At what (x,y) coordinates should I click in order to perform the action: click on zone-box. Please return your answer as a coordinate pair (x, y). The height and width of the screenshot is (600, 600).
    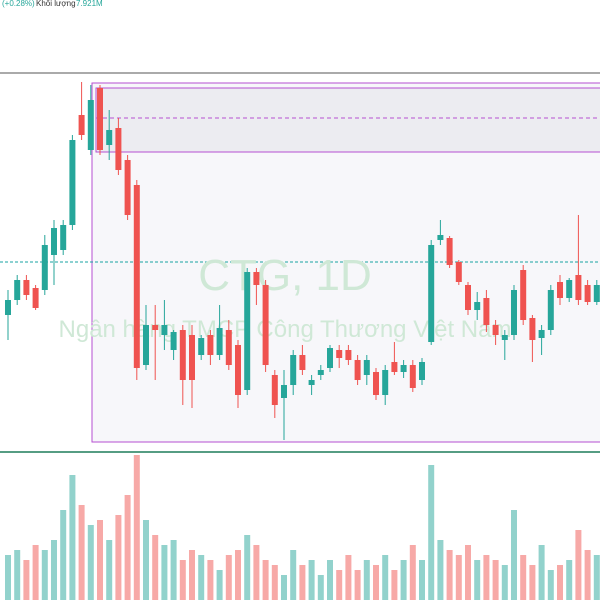
    Looking at the image, I should click on (347, 120).